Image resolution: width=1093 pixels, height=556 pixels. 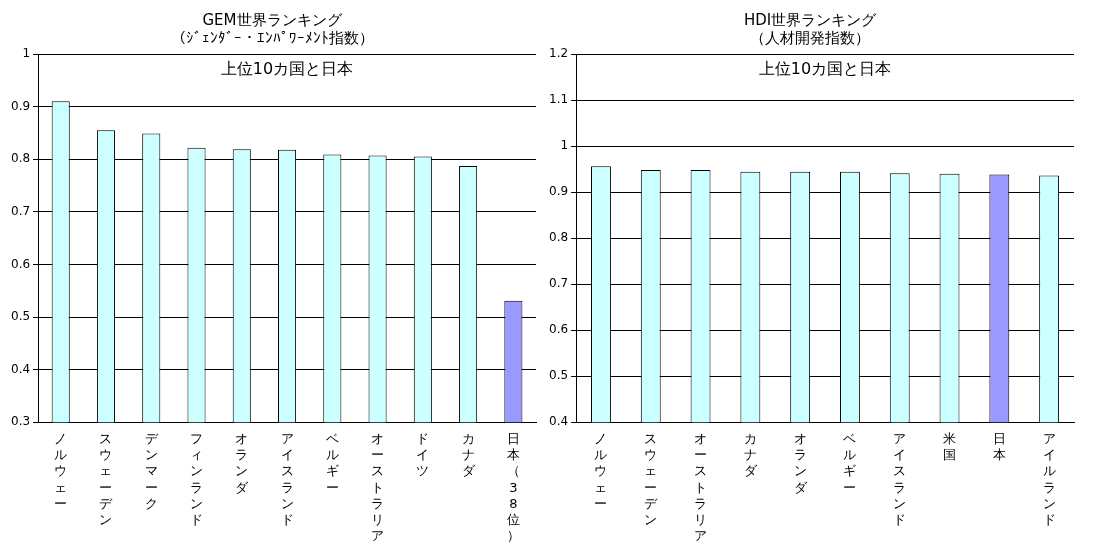 What do you see at coordinates (950, 446) in the screenshot?
I see `x-tick-label: 米国` at bounding box center [950, 446].